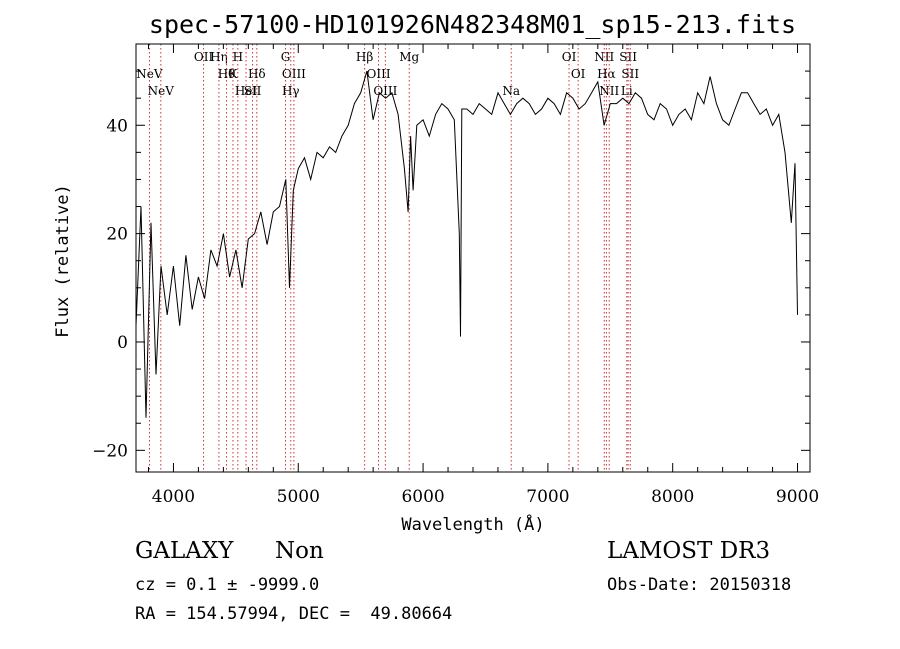  Describe the element at coordinates (219, 57) in the screenshot. I see `line-label-3: Hη` at that location.